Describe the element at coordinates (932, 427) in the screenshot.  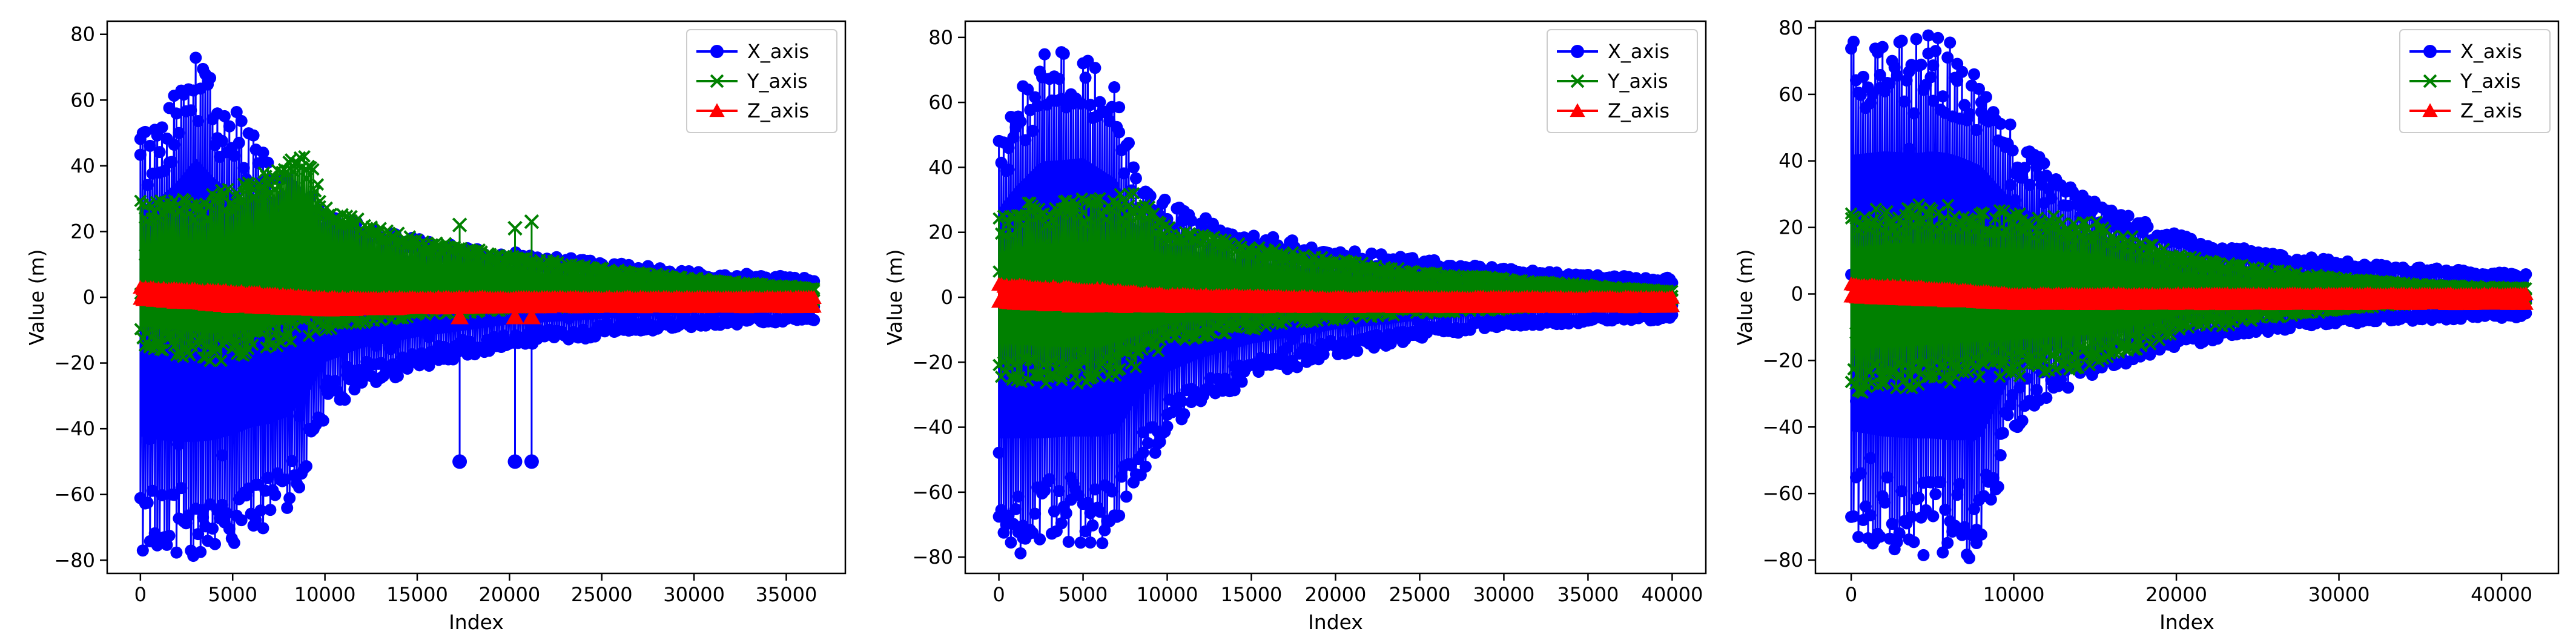
I see `y-tick-label: −40` at that location.